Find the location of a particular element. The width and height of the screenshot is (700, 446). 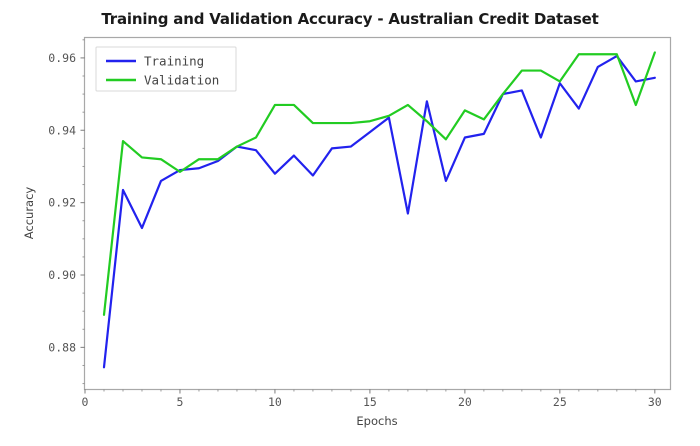

y-axis-tick-labels: 0.88 0.90 0.92 0.94 0.96 is located at coordinates (62, 202).